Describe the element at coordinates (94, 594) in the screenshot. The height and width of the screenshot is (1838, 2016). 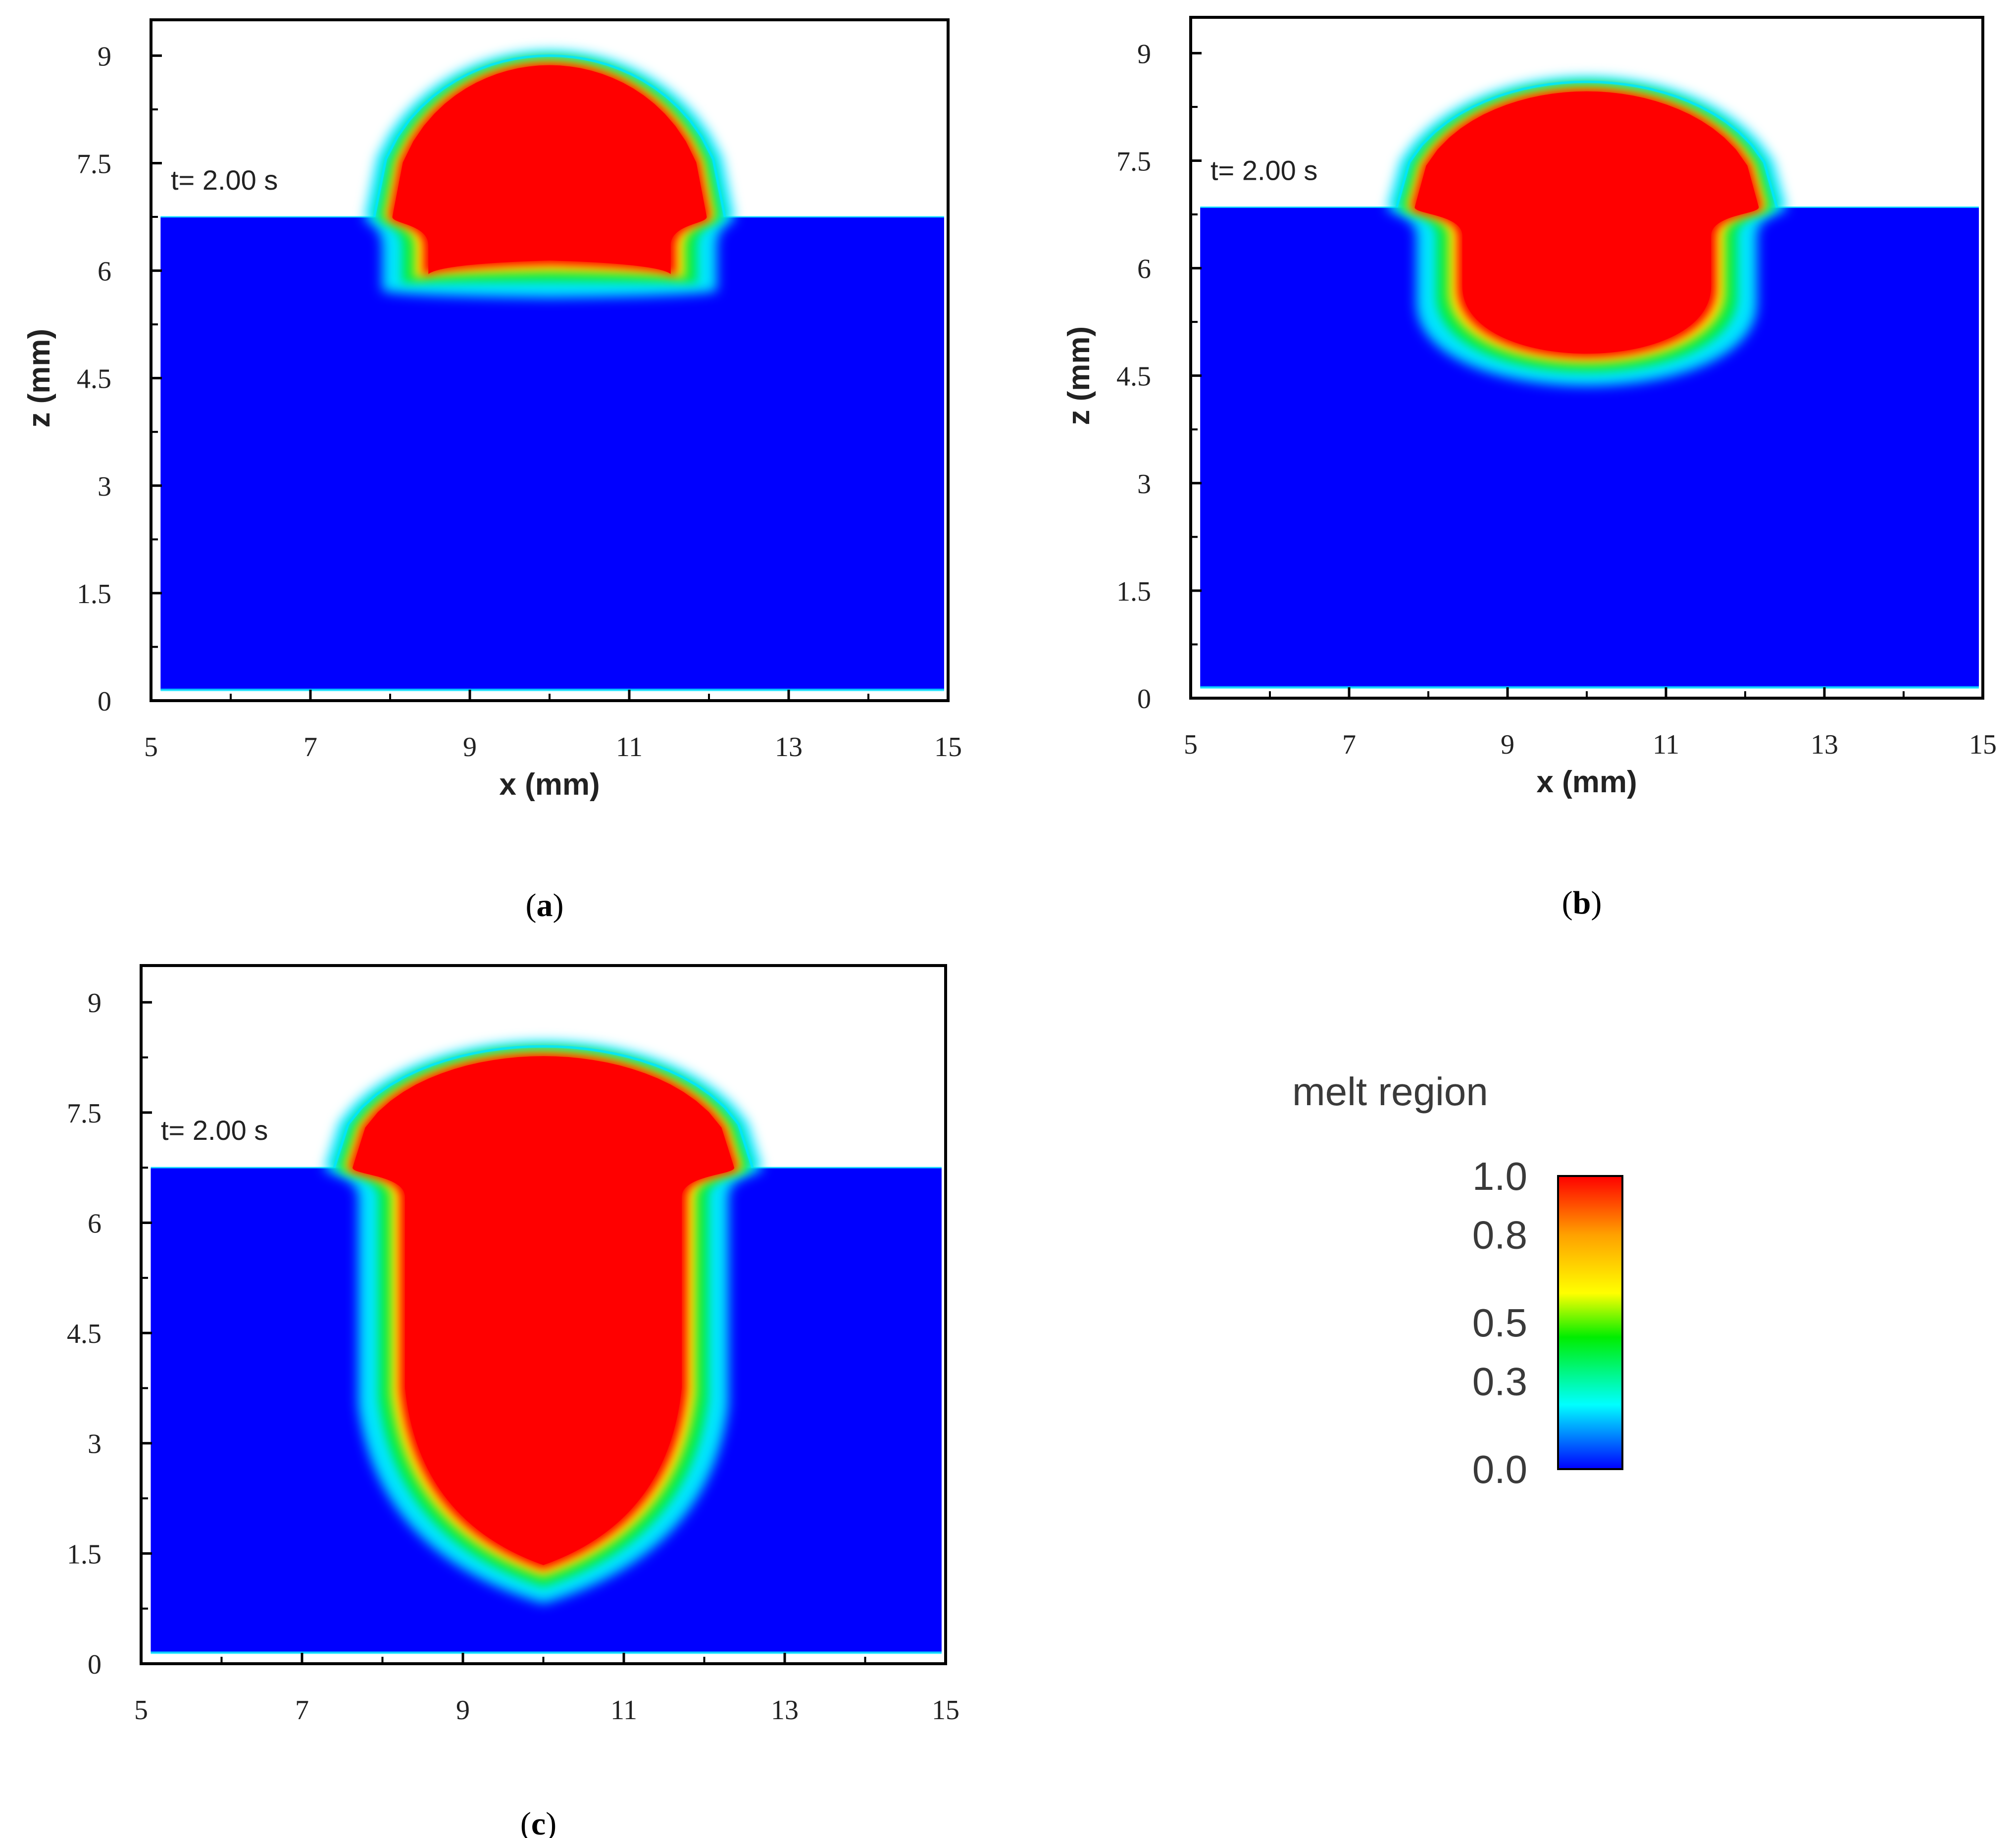
I see `y-tick-label-a-1: 1.5` at that location.